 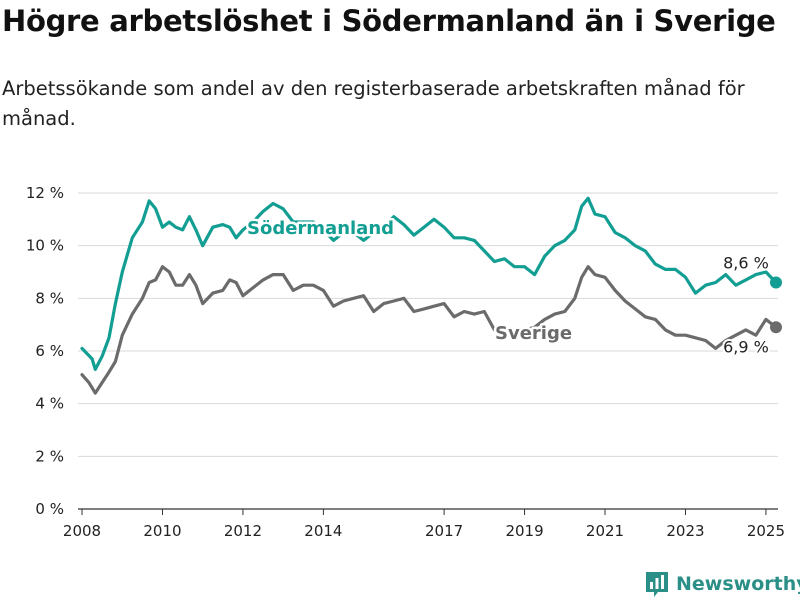 I want to click on x-tick-label: 2008, so click(x=82, y=531).